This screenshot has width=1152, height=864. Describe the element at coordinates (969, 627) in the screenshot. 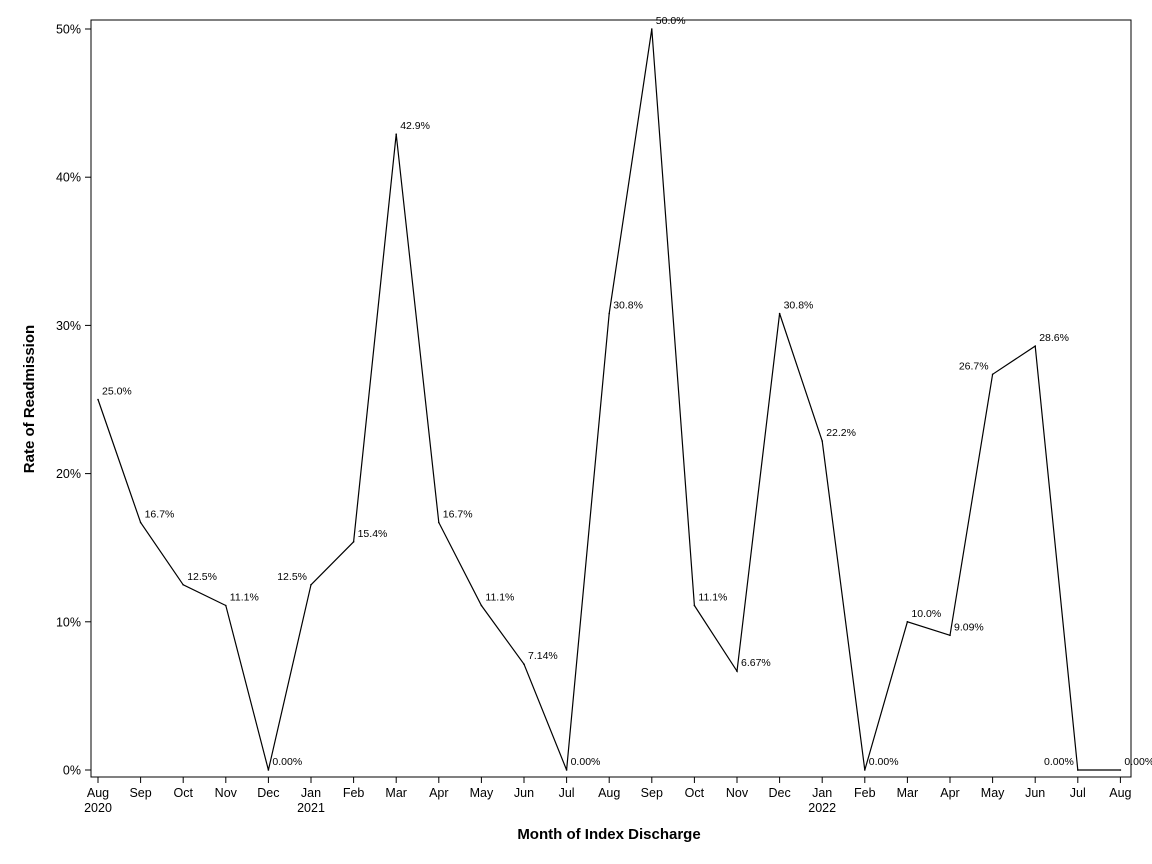

I see `data-label: 9.09%` at that location.